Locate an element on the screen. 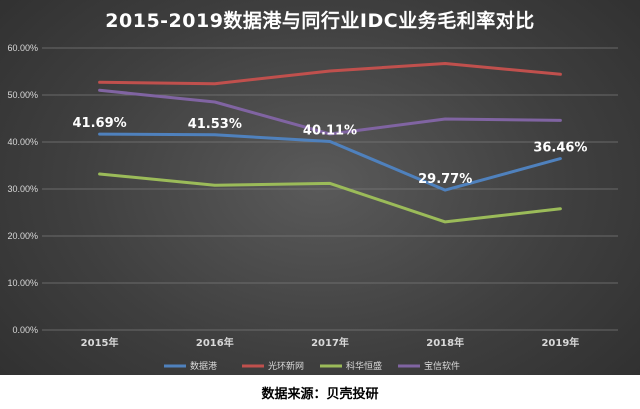 Image resolution: width=640 pixels, height=409 pixels. y-tick-label: 0.00% is located at coordinates (25, 330).